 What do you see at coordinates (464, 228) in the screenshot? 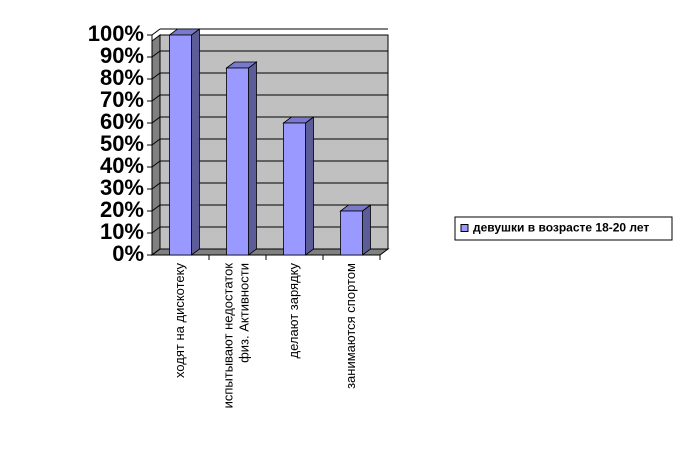
I see `legend-swatch` at bounding box center [464, 228].